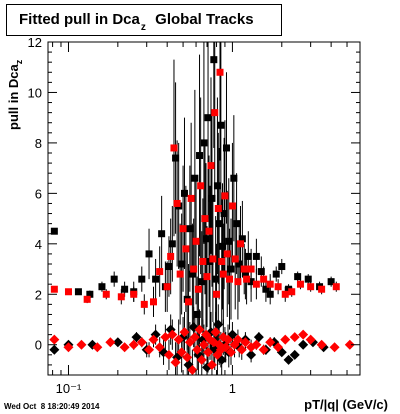 The image size is (400, 414). What do you see at coordinates (69, 388) in the screenshot?
I see `x-tick-label: 10⁻¹` at bounding box center [69, 388].